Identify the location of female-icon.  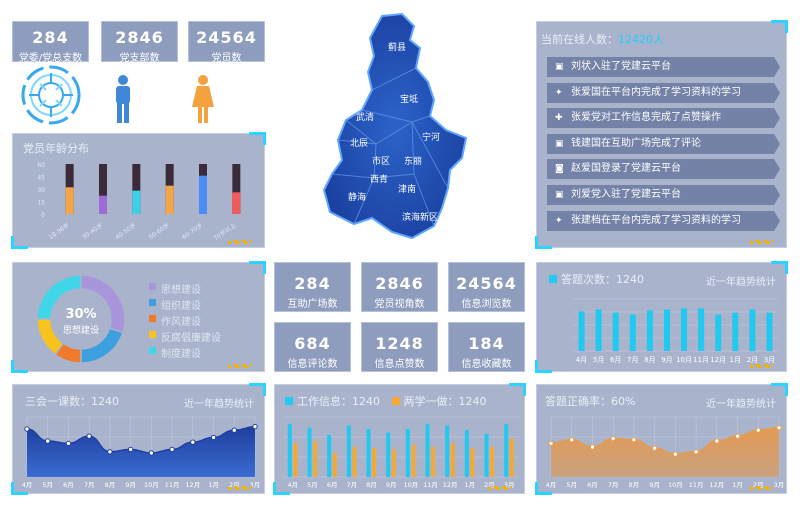
(203, 99).